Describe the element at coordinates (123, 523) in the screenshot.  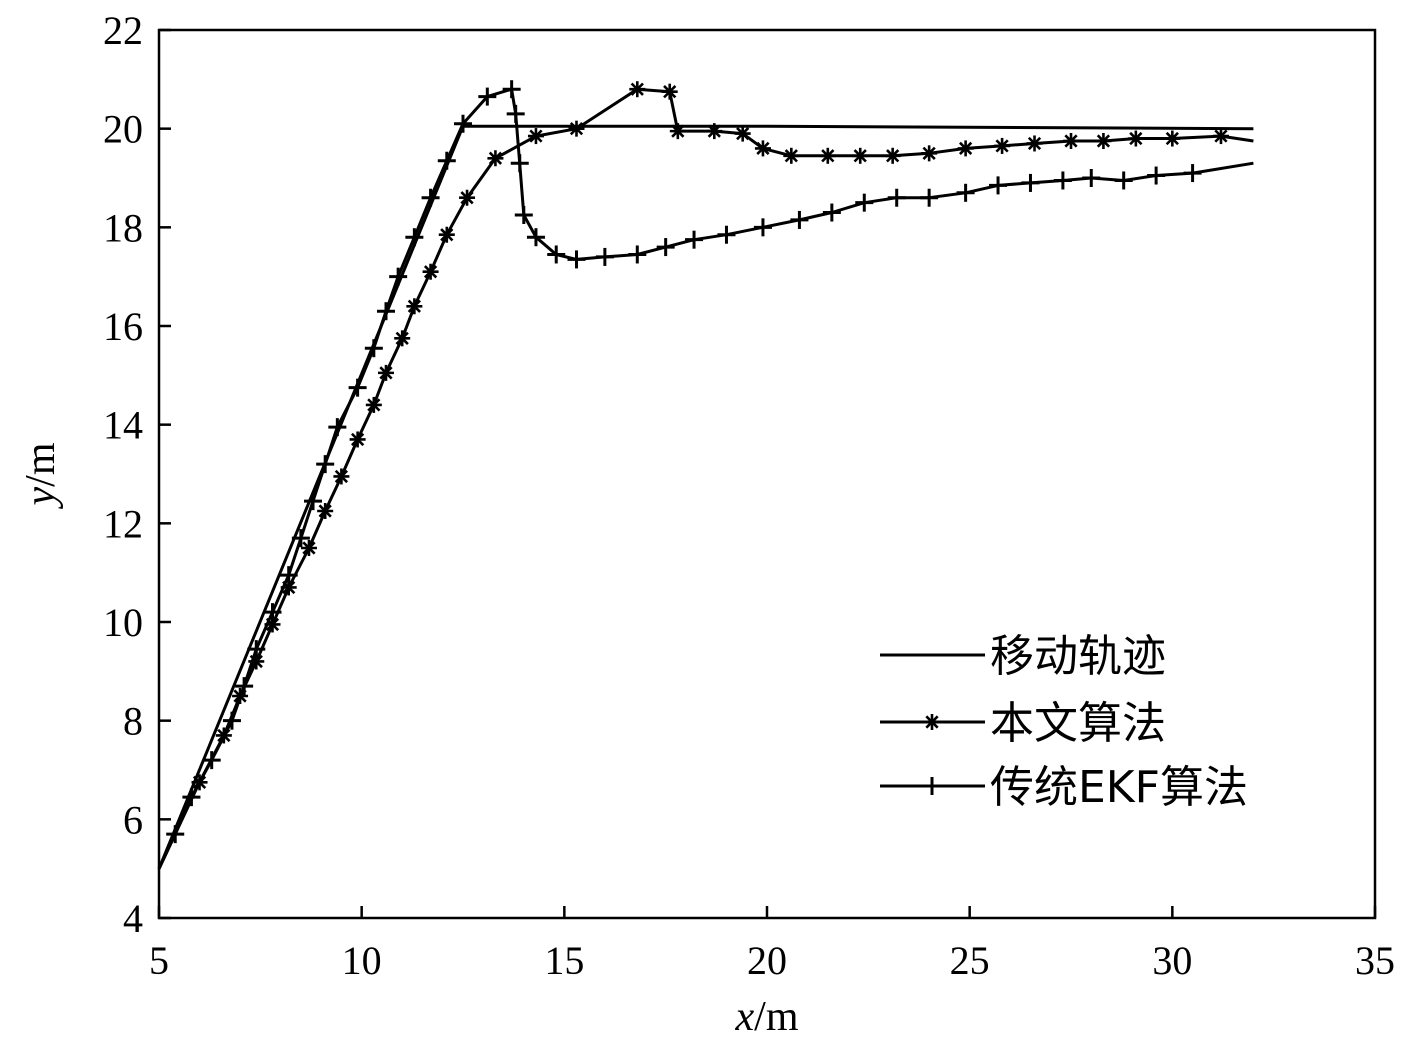
I see `y-tick-label: 12` at that location.